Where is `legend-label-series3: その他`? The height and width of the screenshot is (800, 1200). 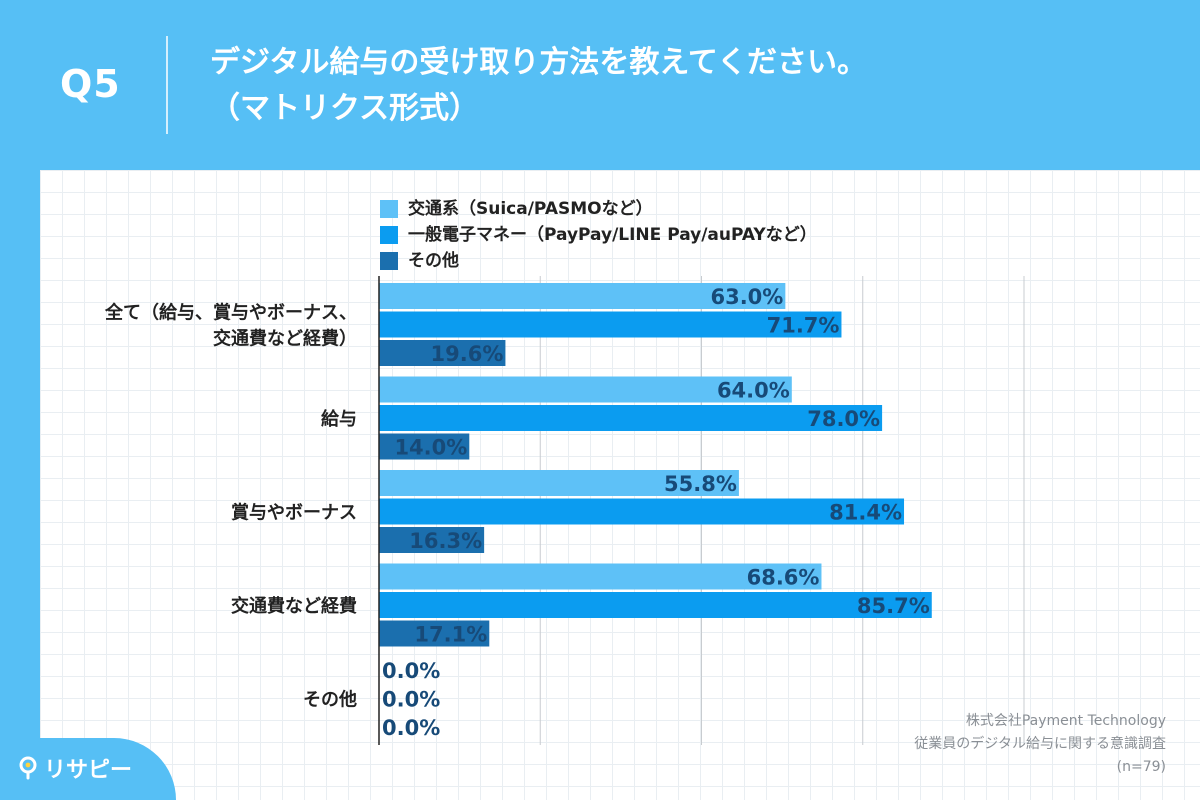
legend-label-series3: その他 is located at coordinates (433, 261).